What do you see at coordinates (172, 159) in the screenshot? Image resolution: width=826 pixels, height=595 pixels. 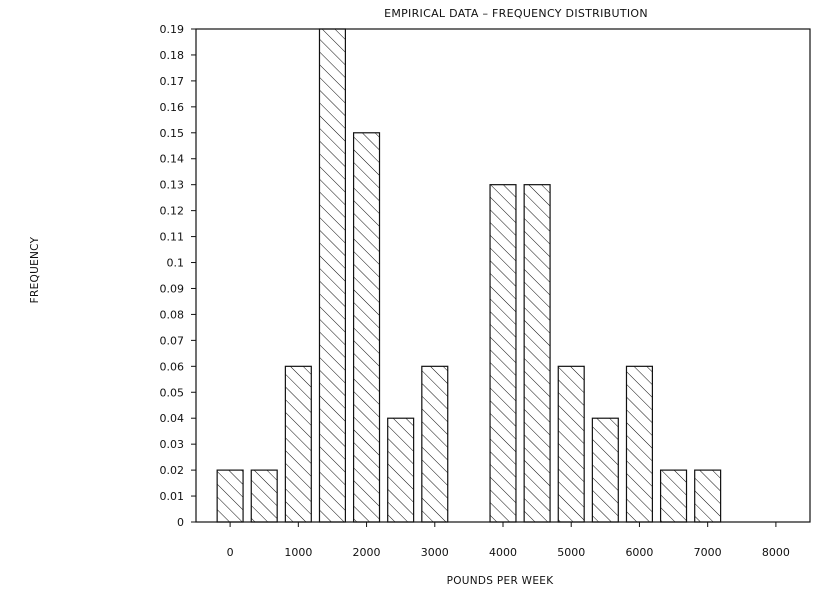 I see `y-tick-label: 0.14` at bounding box center [172, 159].